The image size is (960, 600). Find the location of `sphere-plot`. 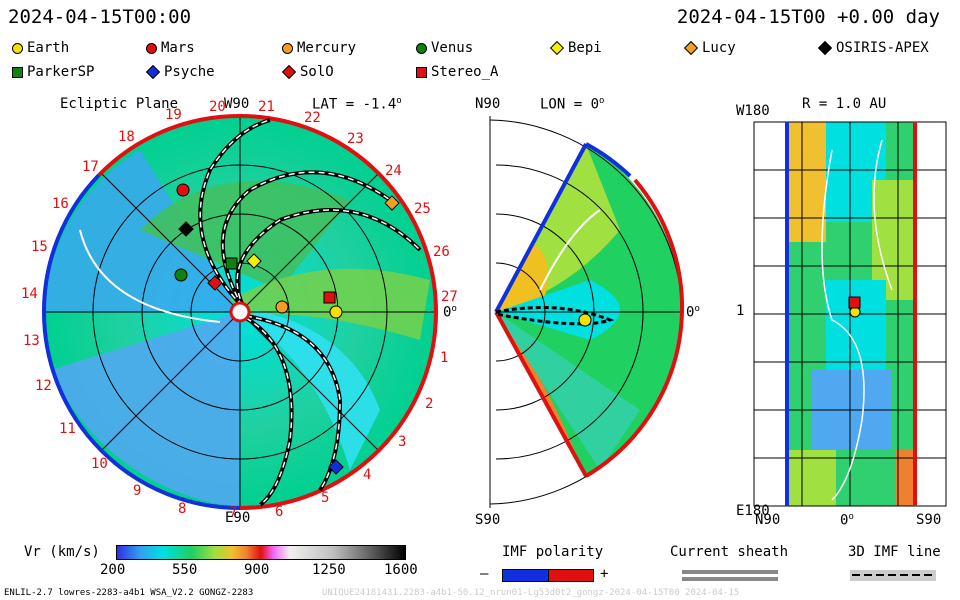

sphere-plot is located at coordinates (850, 314).